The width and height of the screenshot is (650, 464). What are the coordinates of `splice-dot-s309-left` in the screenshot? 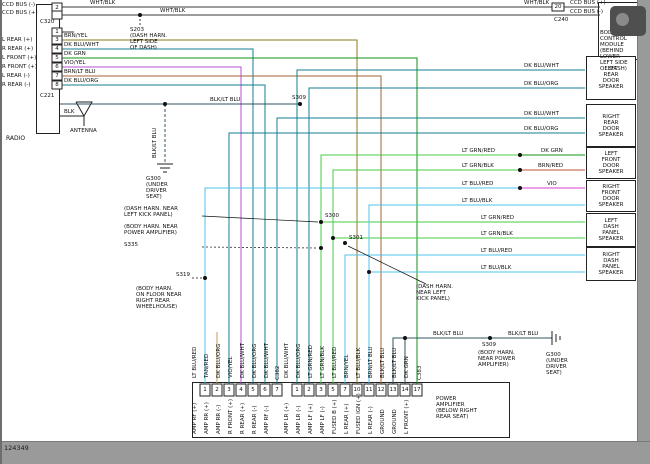 It's located at (300, 104).